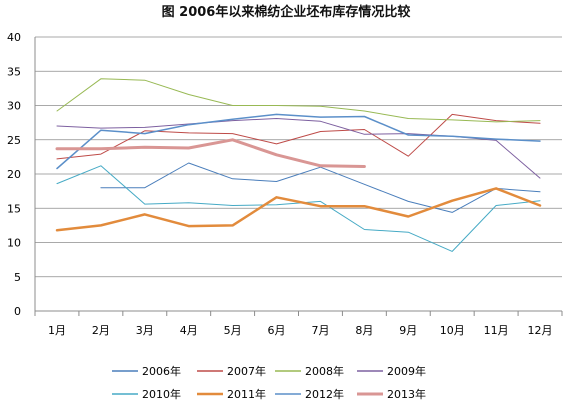 This screenshot has width=573, height=412. I want to click on x-tick-label: 5月, so click(233, 330).